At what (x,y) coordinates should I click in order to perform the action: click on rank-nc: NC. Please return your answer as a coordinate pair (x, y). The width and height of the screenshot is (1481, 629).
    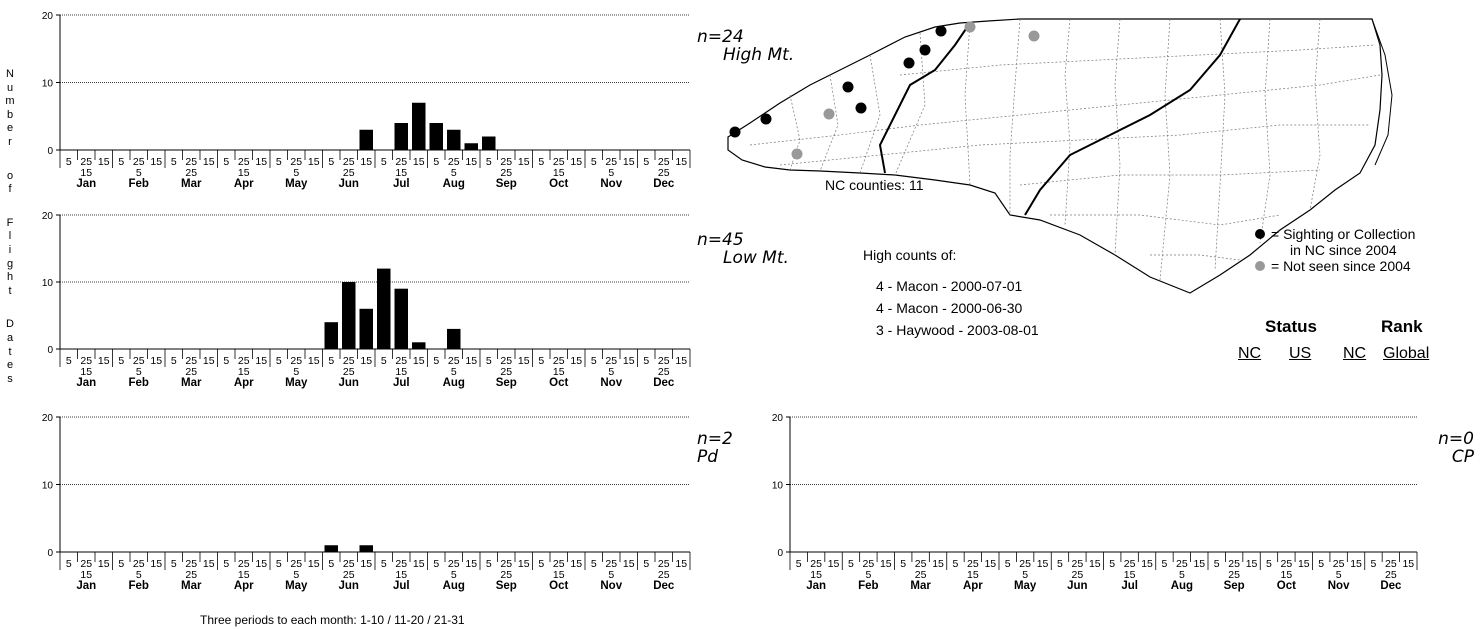
    Looking at the image, I should click on (1355, 353).